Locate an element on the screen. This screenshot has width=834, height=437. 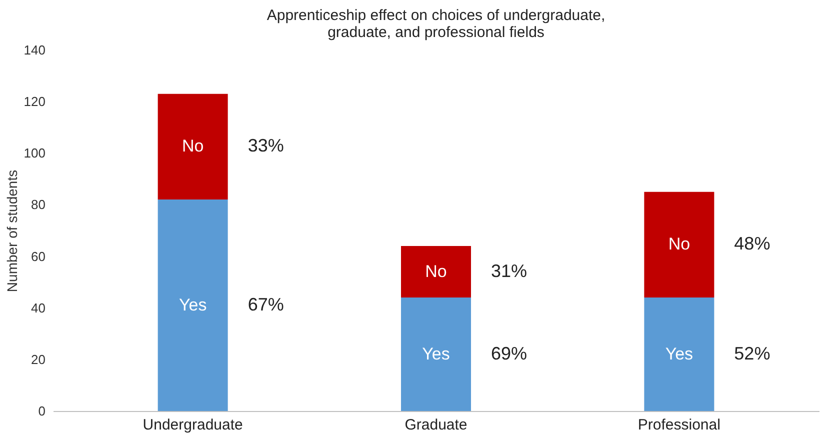
y-tick-label: 100 is located at coordinates (35, 153).